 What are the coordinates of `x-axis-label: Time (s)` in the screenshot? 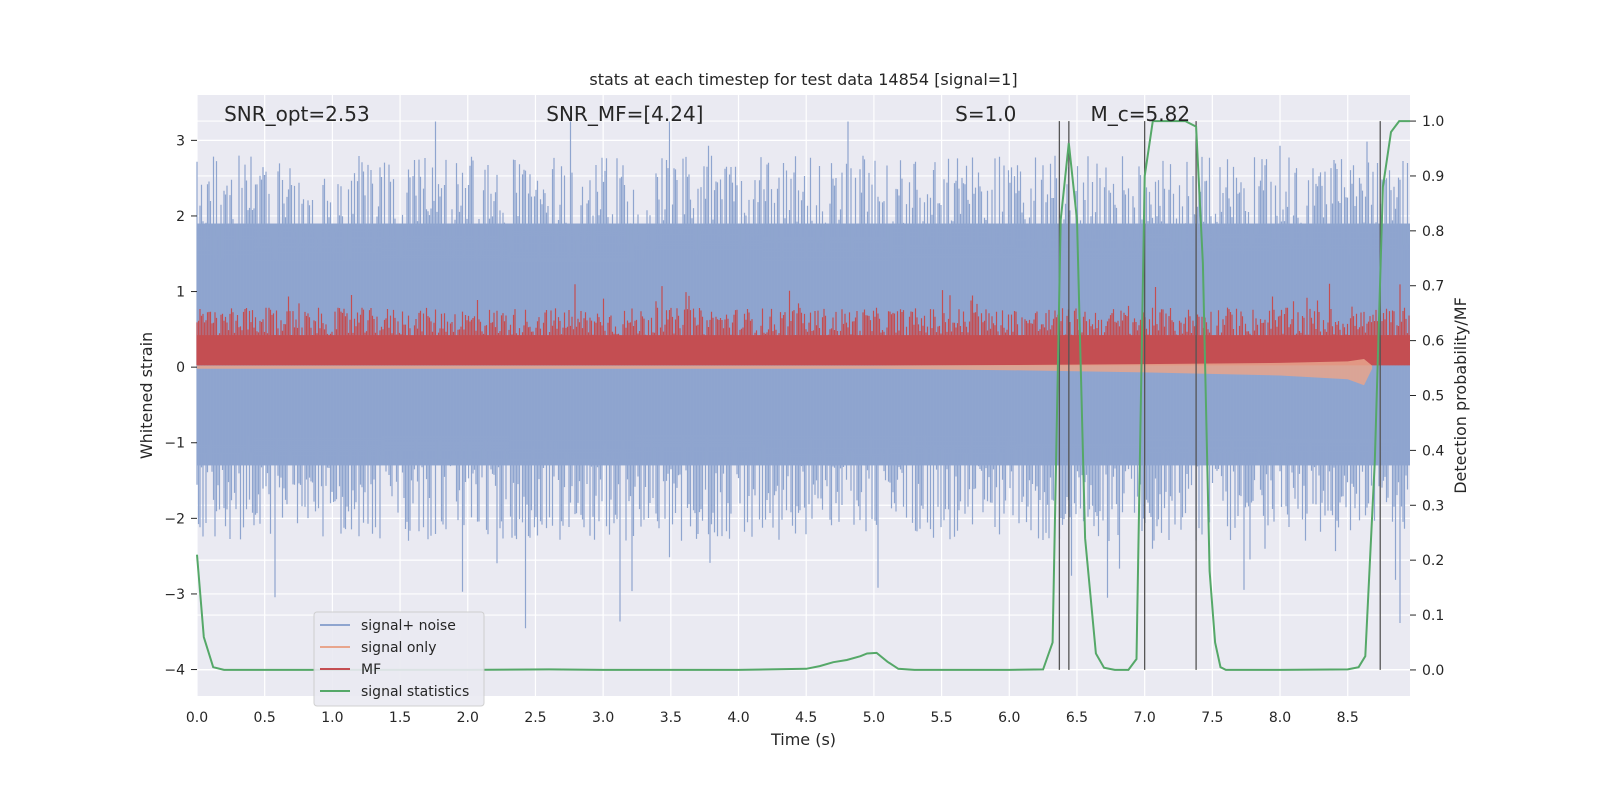 It's located at (803, 739).